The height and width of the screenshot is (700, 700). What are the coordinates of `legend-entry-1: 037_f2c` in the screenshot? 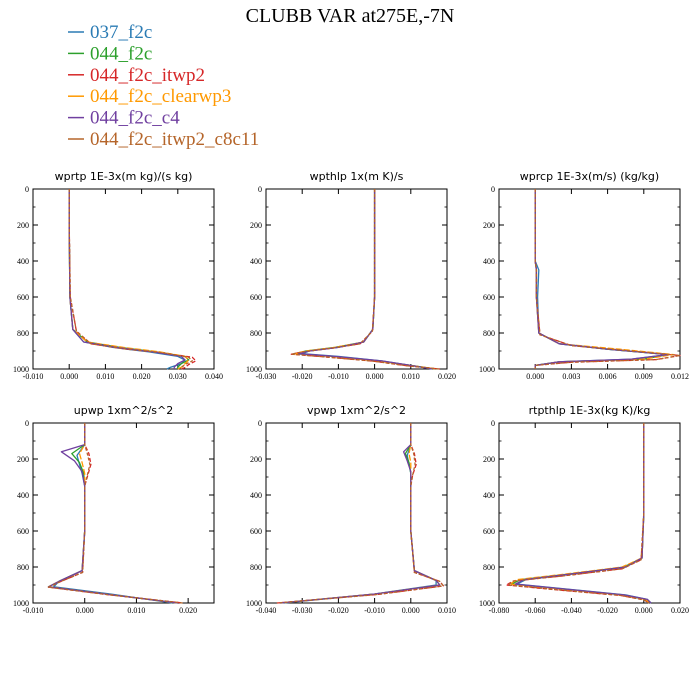 It's located at (121, 32).